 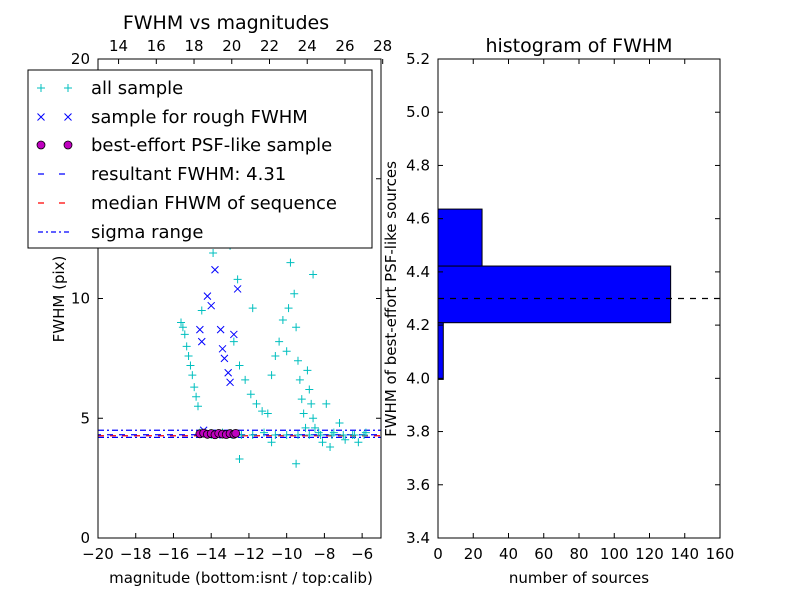 I want to click on left-ylabel: FWHM (pix), so click(x=59, y=299).